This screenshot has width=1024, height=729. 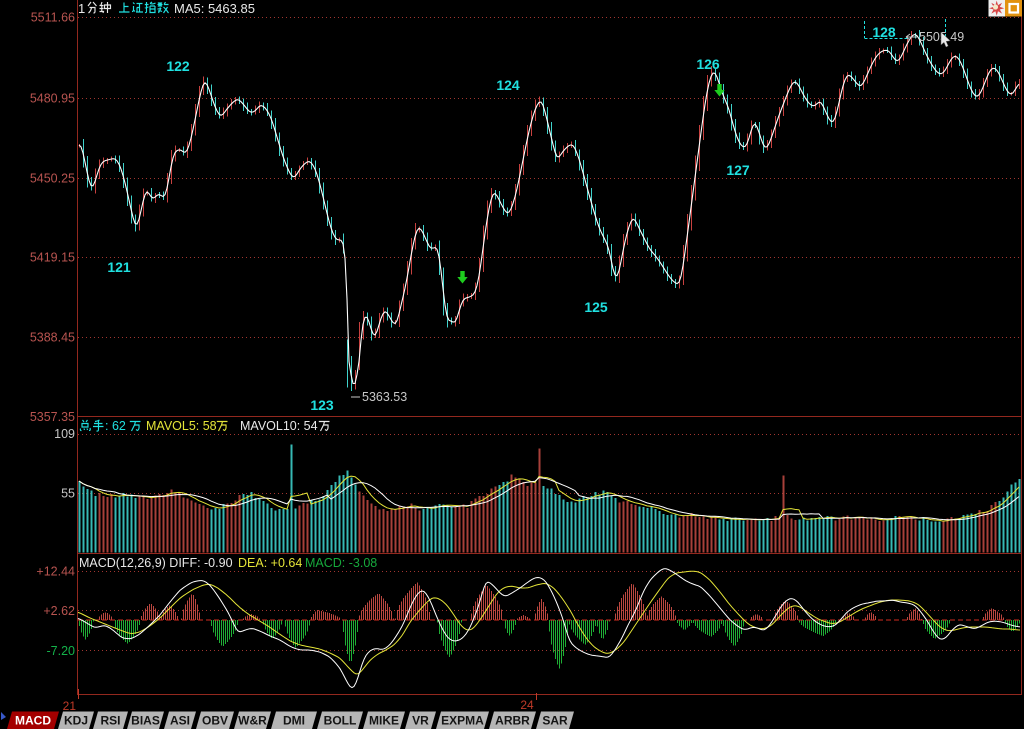 I want to click on svg-text: 124, so click(x=508, y=85).